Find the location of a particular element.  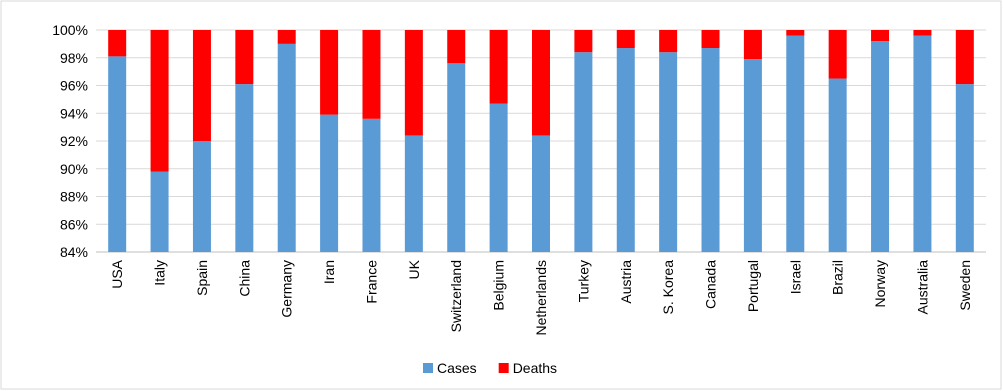

y-tick-label: 98% is located at coordinates (74, 58).